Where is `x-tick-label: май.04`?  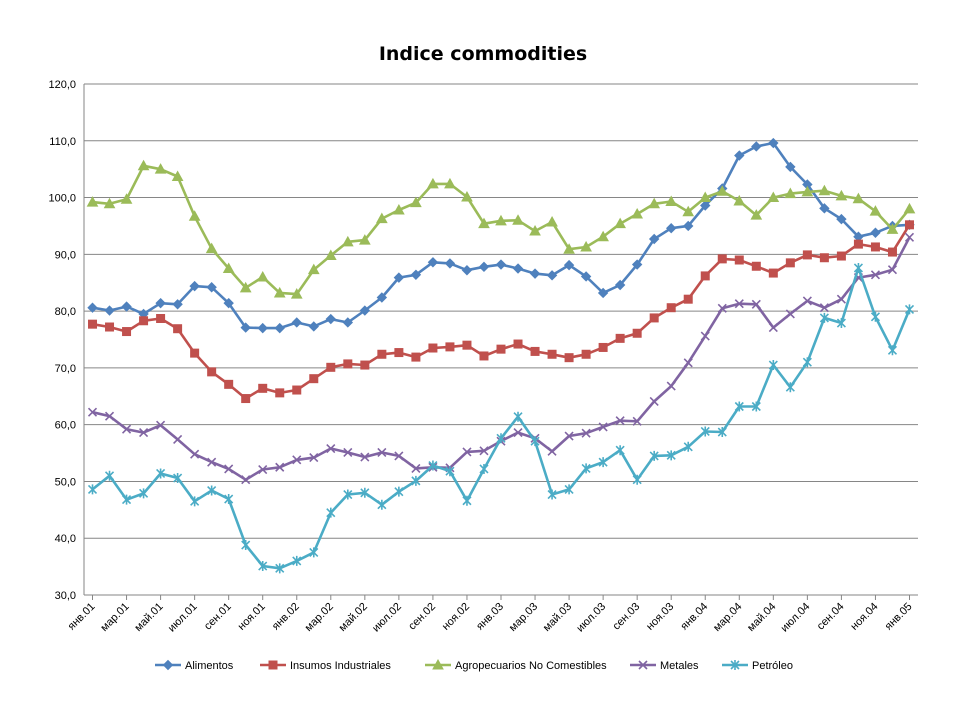
x-tick-label: май.04 is located at coordinates (761, 617).